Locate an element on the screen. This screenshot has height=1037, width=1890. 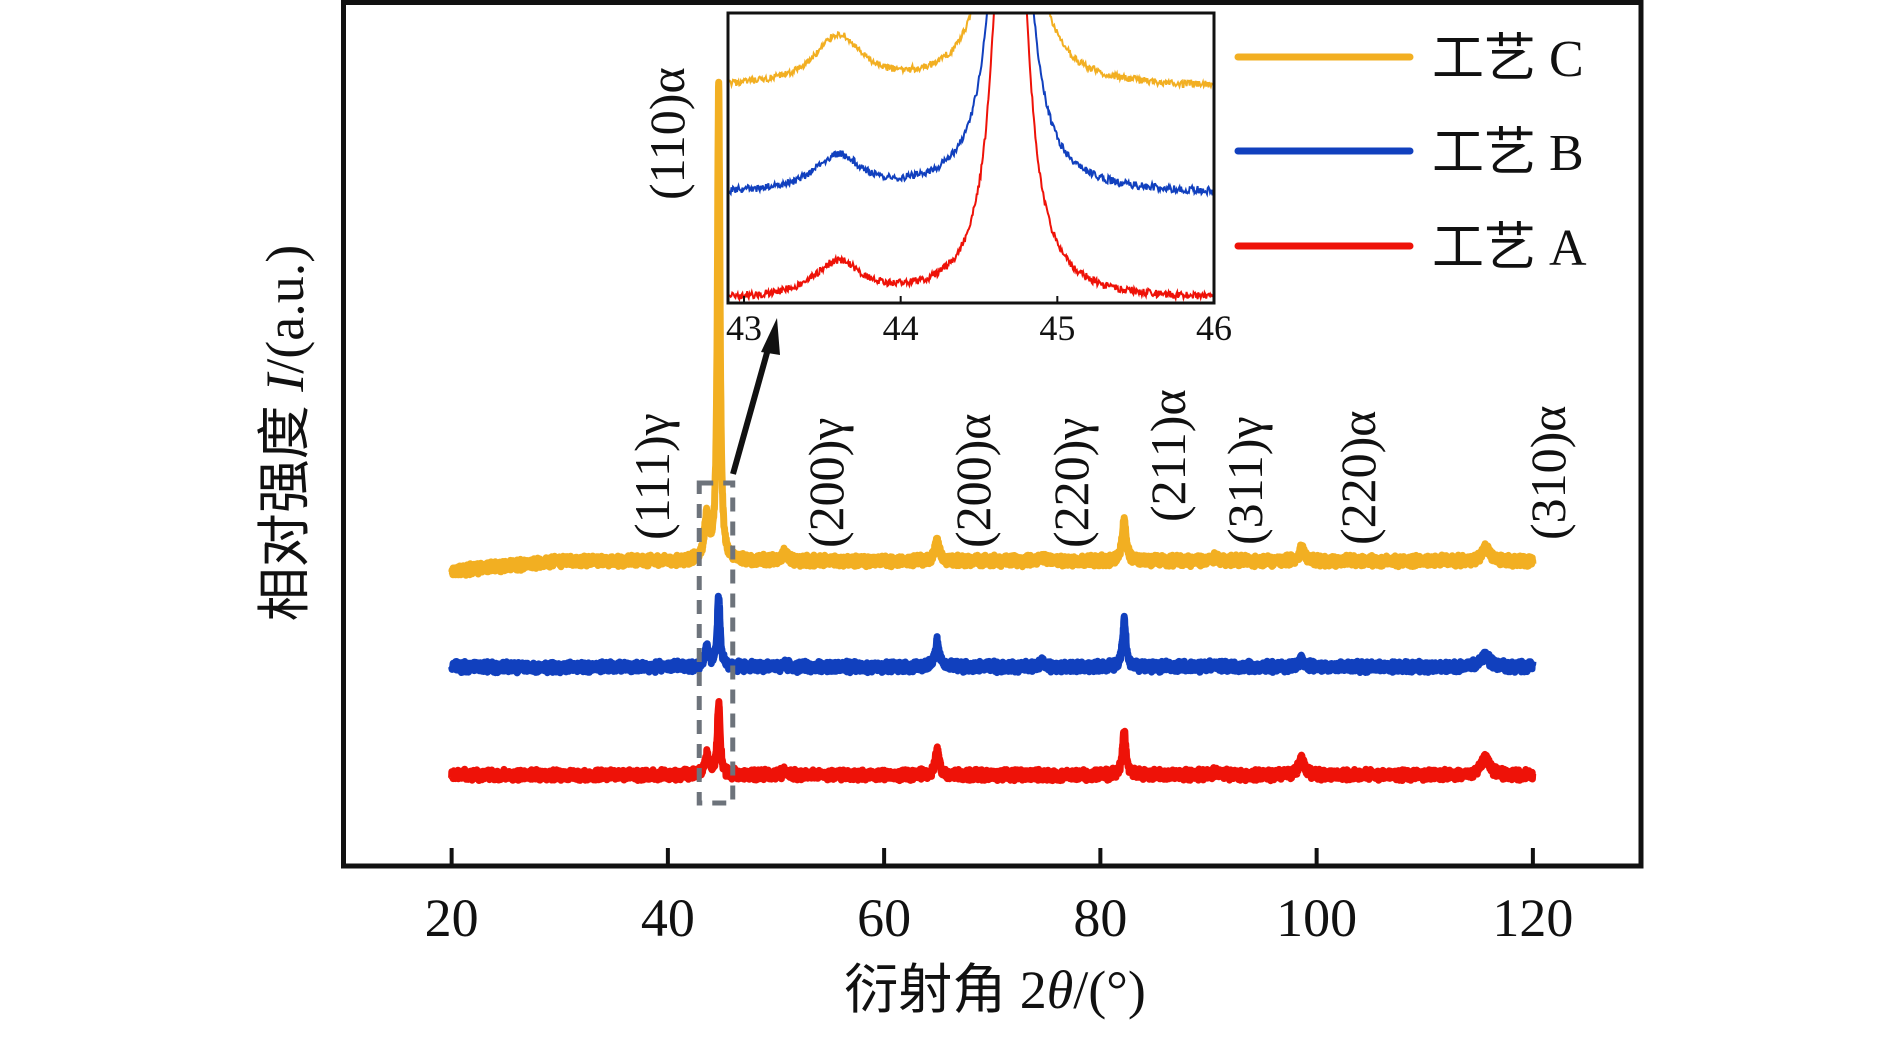
peak-label: (220)α is located at coordinates (1358, 478).